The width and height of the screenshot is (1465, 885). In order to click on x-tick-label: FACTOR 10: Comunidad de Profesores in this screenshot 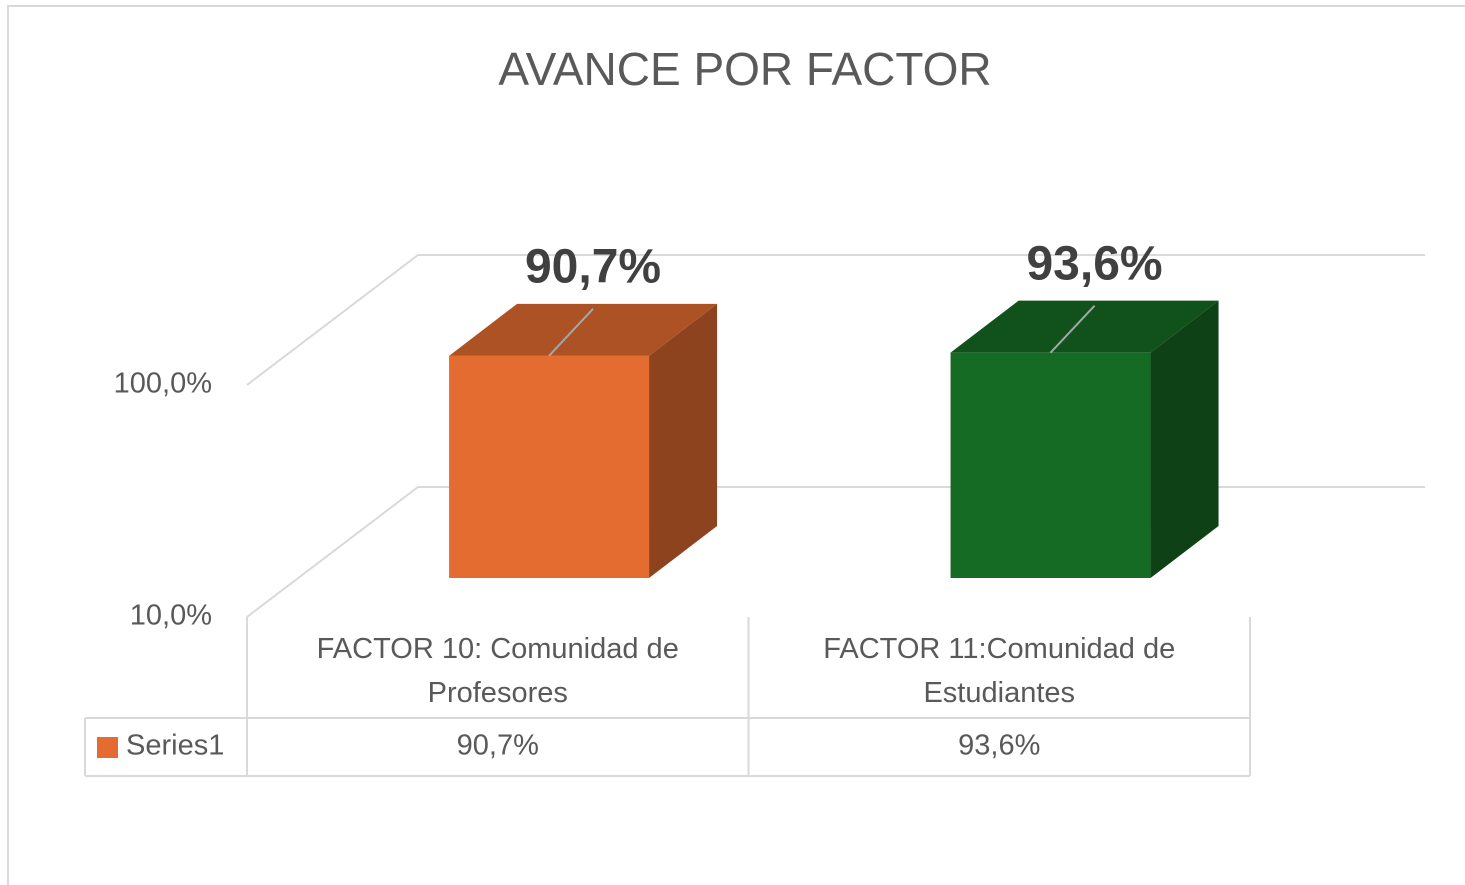, I will do `click(497, 671)`.